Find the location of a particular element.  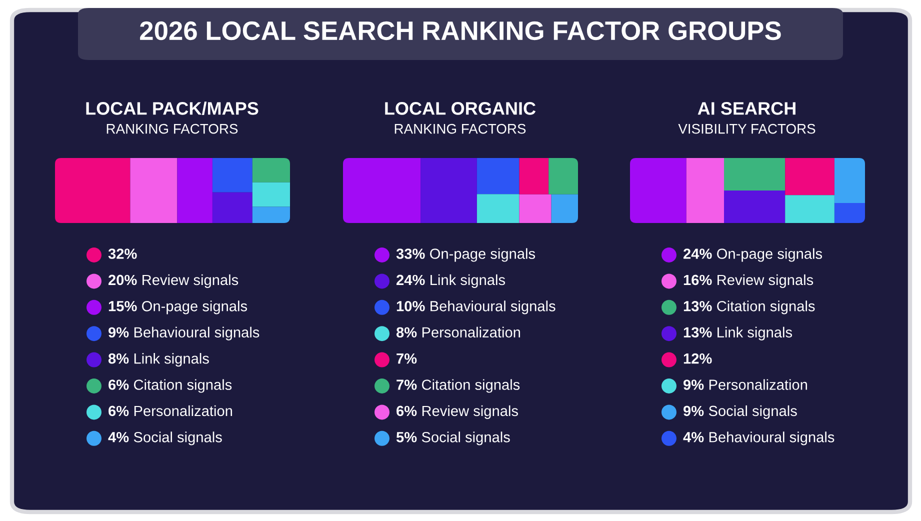

data-label: 15% is located at coordinates (122, 306).